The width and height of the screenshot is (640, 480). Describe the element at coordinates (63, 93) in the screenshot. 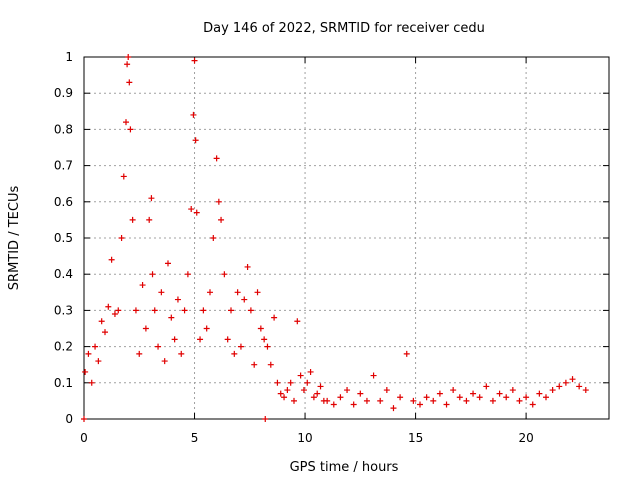

I see `y-tick-label: 0.9` at that location.